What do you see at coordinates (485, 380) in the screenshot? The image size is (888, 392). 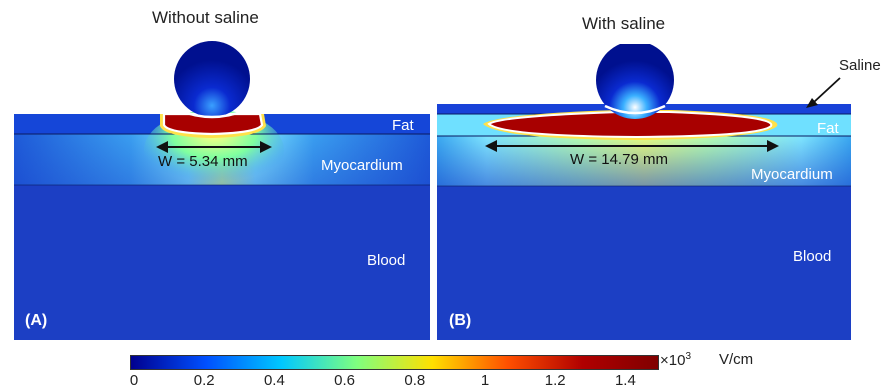 I see `colorbar-tick-label: 1` at bounding box center [485, 380].